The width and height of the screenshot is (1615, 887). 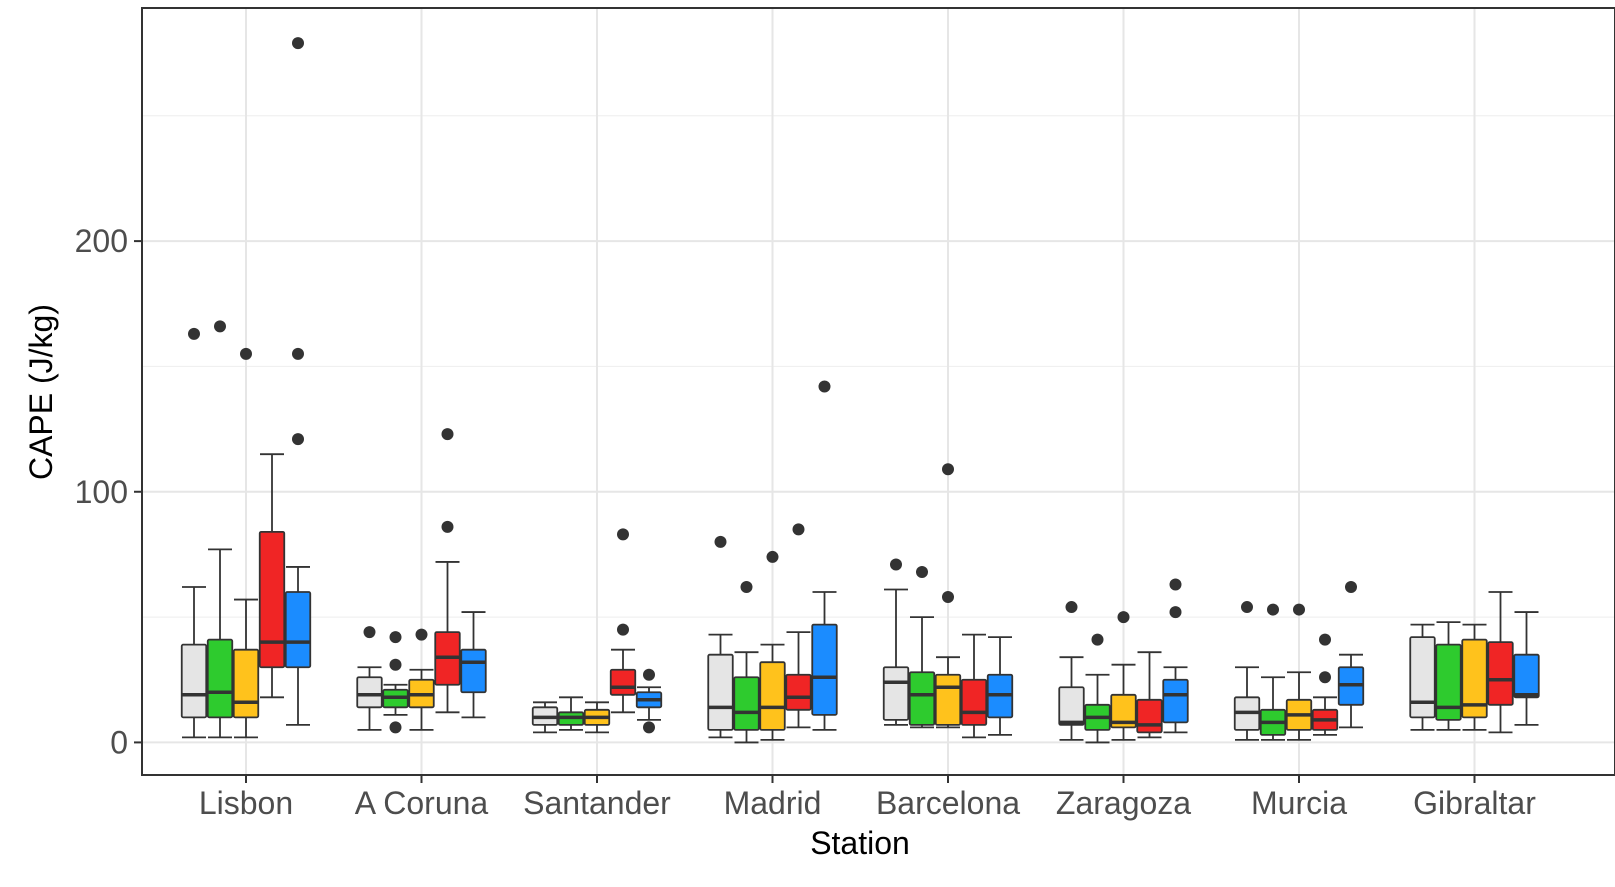 I want to click on x-axis-title: Station, so click(x=860, y=843).